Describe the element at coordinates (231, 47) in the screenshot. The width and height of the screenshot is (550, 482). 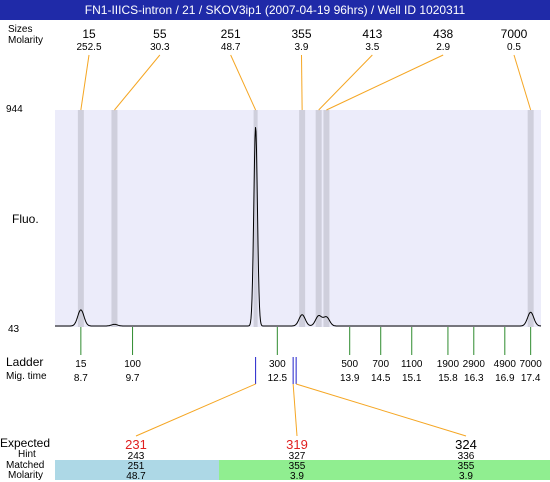
I see `peak-molarity-label: 48.7` at that location.